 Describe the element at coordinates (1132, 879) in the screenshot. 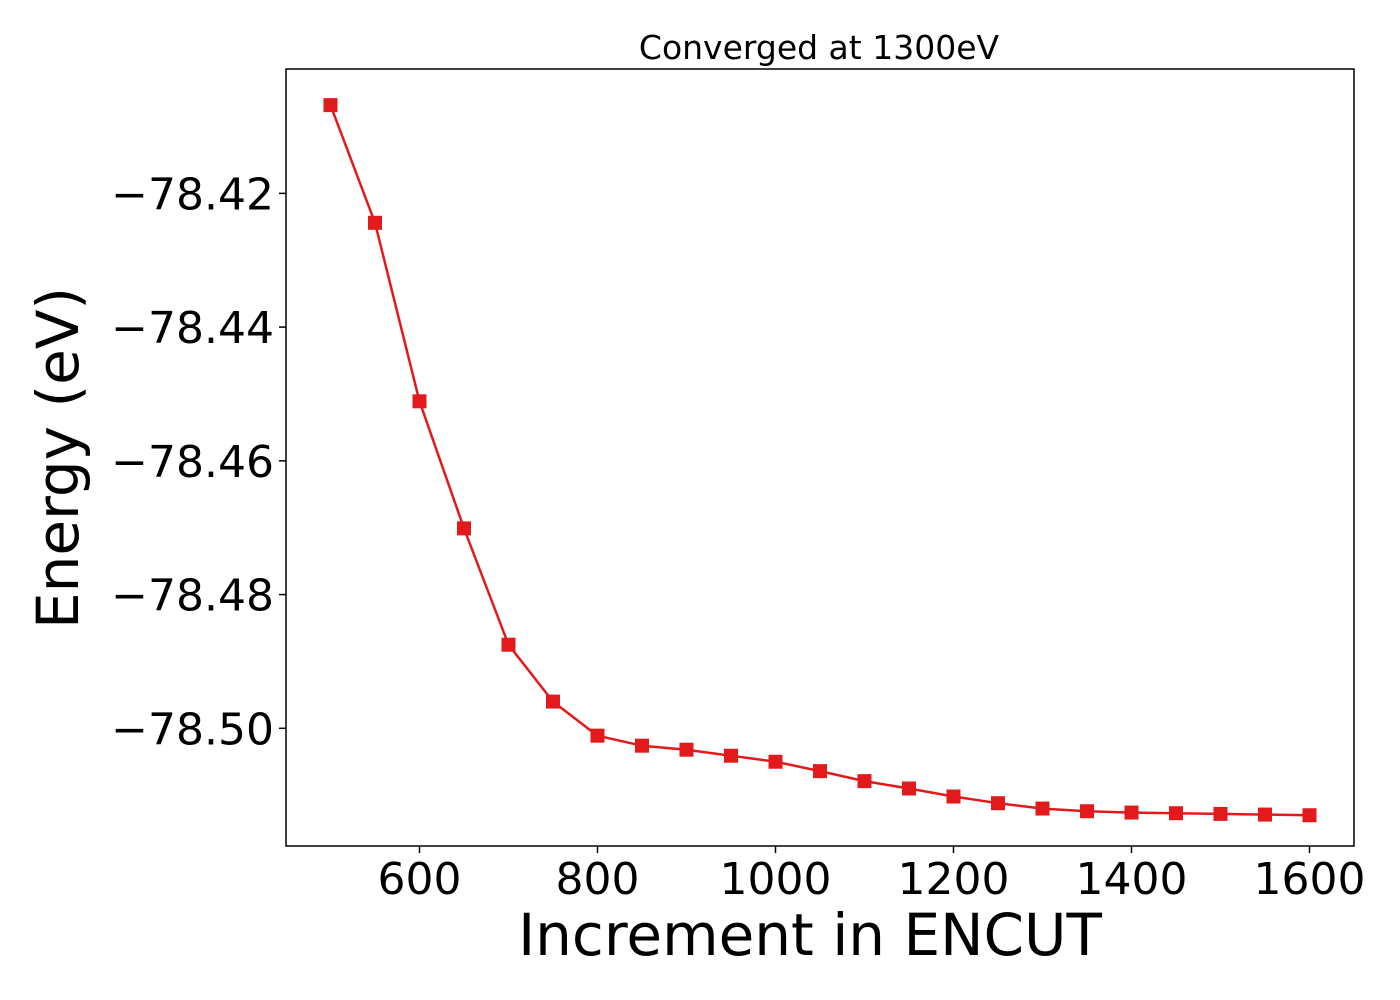

I see `x-tick-label: 1400` at that location.